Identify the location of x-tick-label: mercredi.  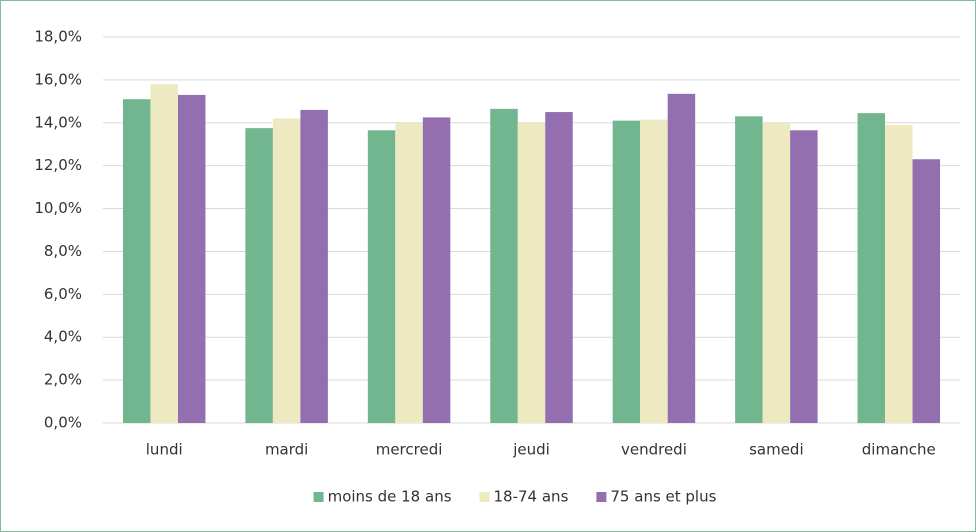
(409, 450).